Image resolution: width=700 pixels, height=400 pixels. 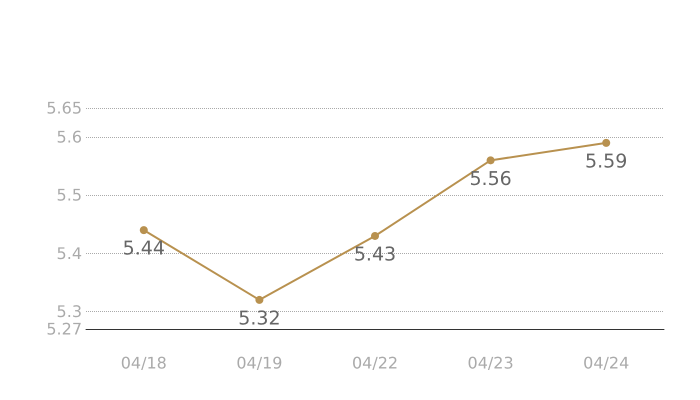 I want to click on y-tick-label: 5.6, so click(x=69, y=137).